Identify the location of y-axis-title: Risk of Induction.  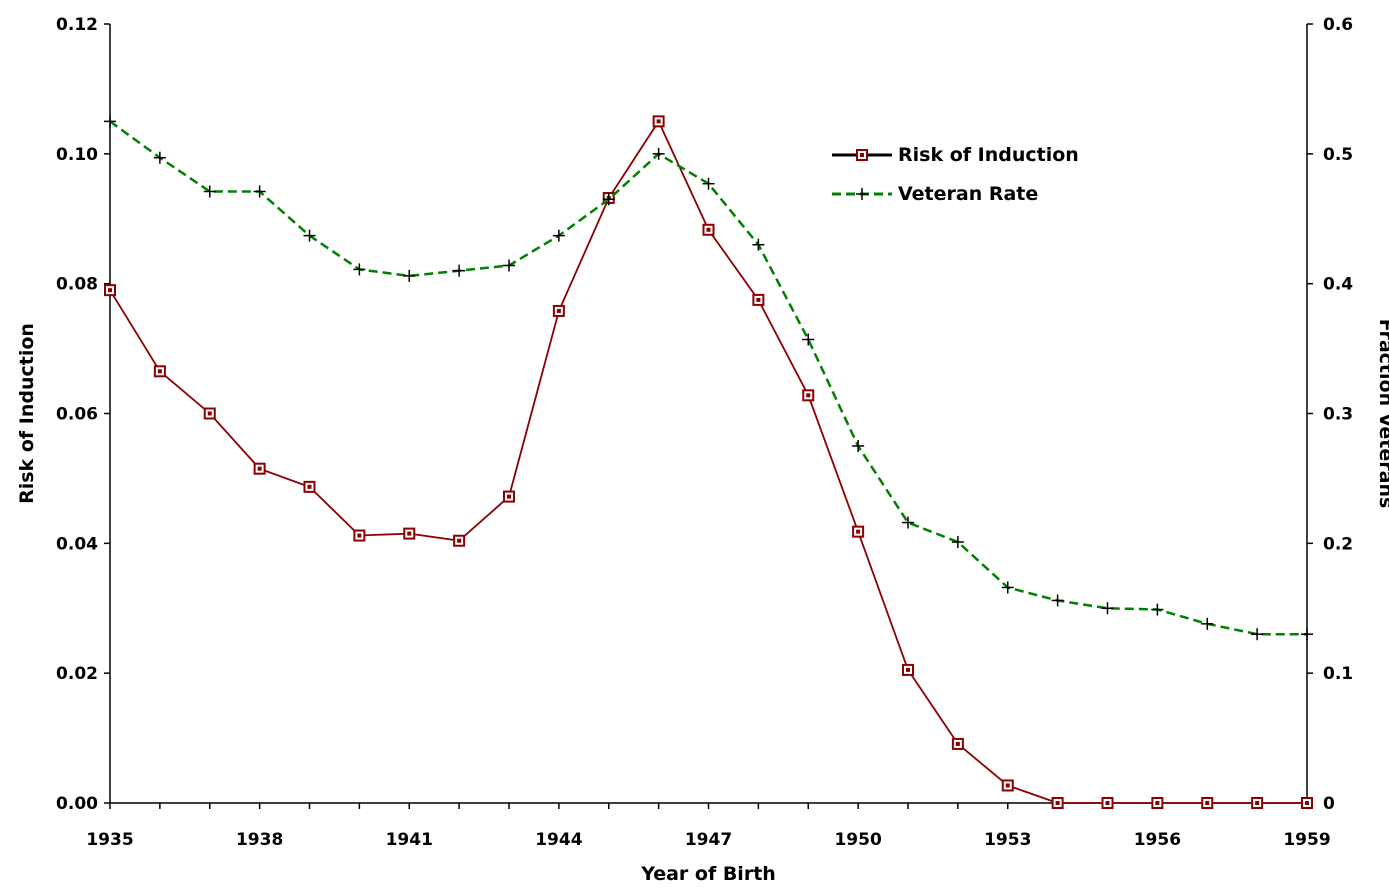
(27, 413).